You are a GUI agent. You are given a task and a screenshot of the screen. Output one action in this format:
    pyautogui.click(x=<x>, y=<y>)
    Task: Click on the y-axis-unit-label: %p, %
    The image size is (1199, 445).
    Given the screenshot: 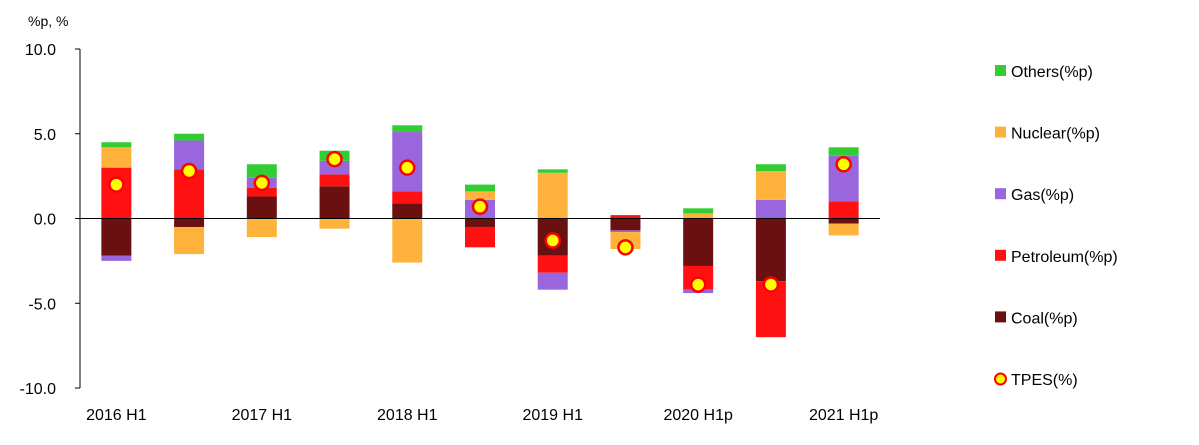 What is the action you would take?
    pyautogui.click(x=48, y=21)
    